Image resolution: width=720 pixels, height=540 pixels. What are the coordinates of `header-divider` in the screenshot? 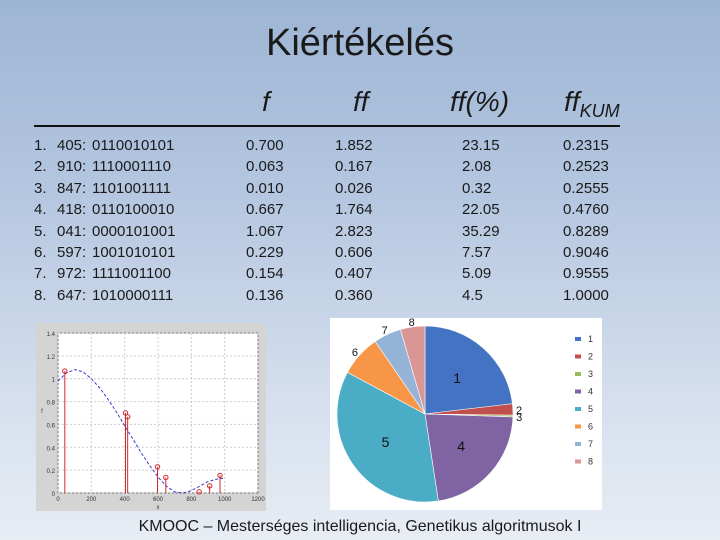 It's located at (327, 126).